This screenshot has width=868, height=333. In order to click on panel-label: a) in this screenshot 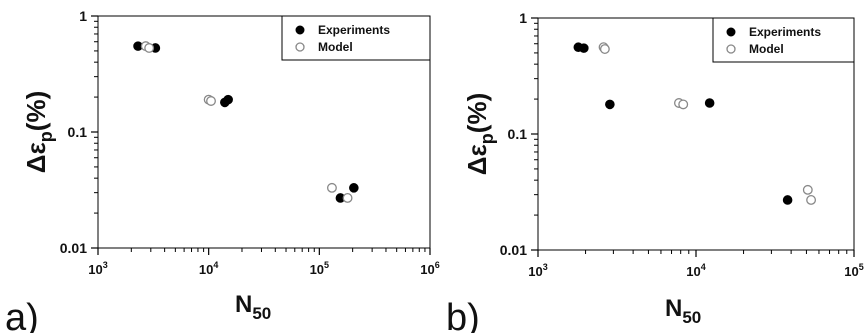, I will do `click(22, 315)`.